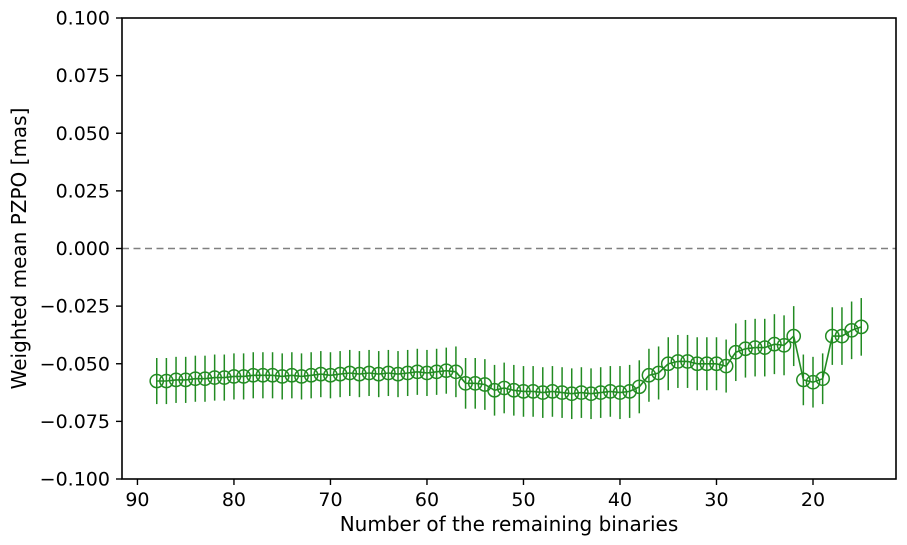 This screenshot has height=545, width=907. Describe the element at coordinates (509, 524) in the screenshot. I see `x-axis-label: Number of the remaining binaries` at that location.